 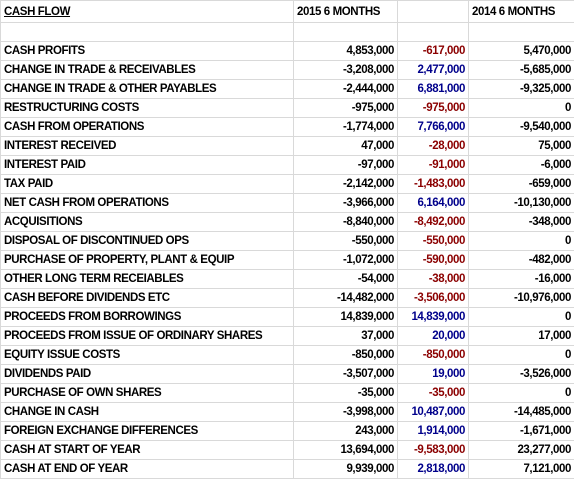 I want to click on value-cell: 4,853,000, so click(x=345, y=51).